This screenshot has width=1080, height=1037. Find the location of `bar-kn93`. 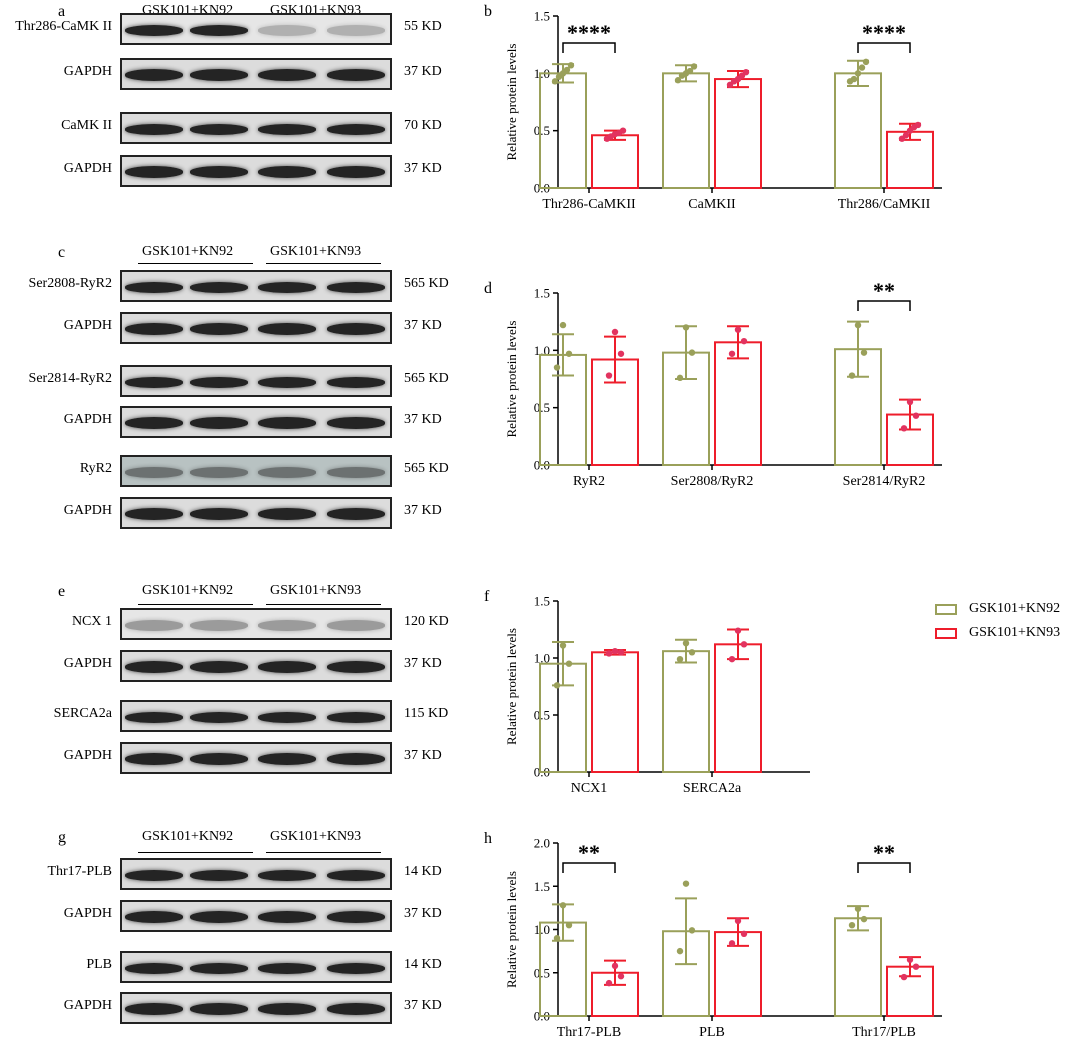

bar-kn93 is located at coordinates (615, 161).